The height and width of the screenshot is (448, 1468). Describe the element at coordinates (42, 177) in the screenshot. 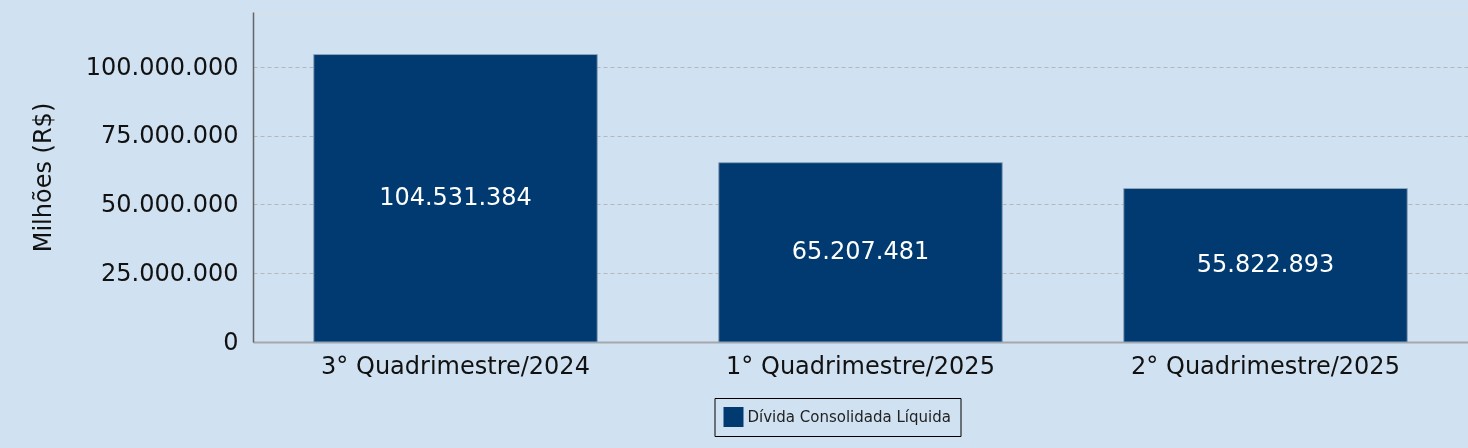

I see `y-axis-title: Milhões (R$)` at that location.